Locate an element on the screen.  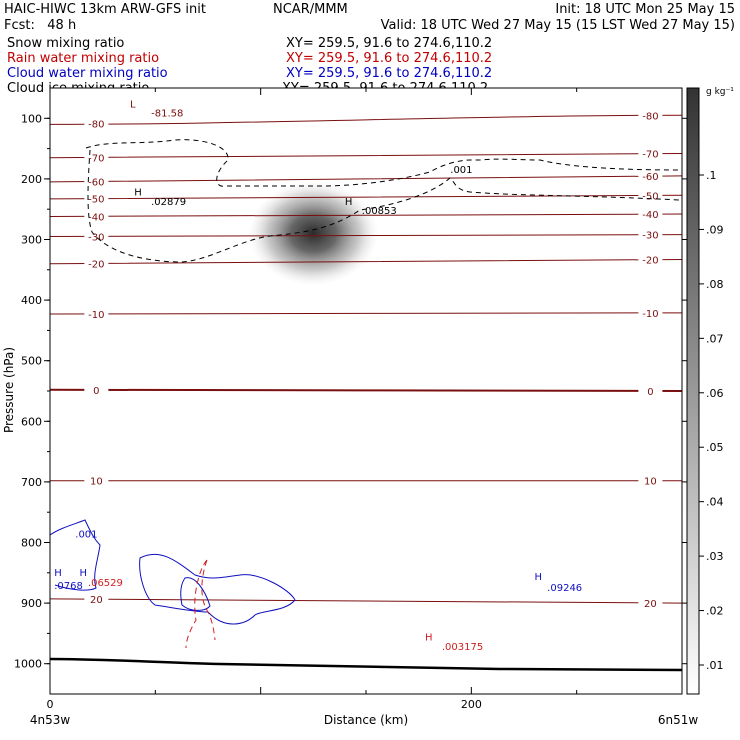
cloud-ice-001-contour is located at coordinates (383, 201).